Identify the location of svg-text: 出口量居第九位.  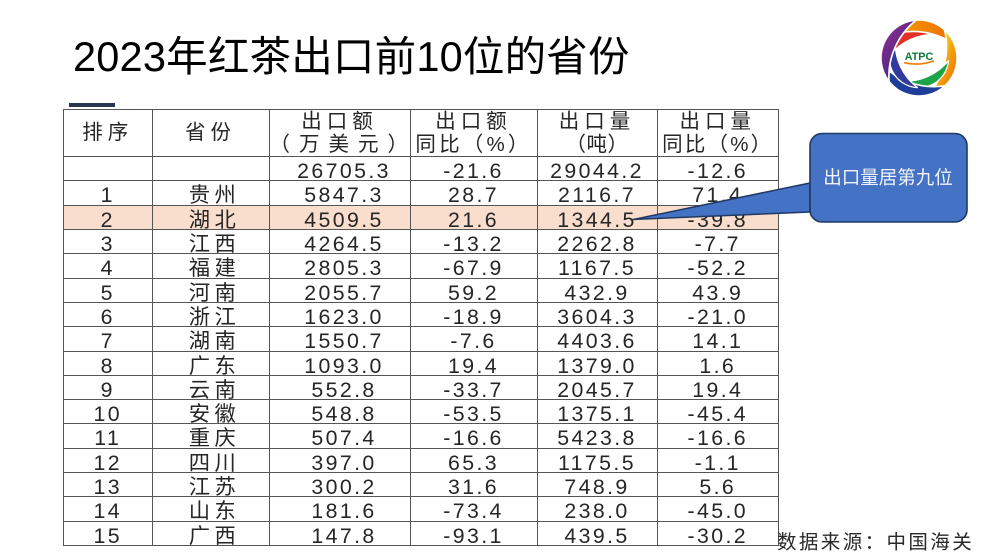
(888, 177).